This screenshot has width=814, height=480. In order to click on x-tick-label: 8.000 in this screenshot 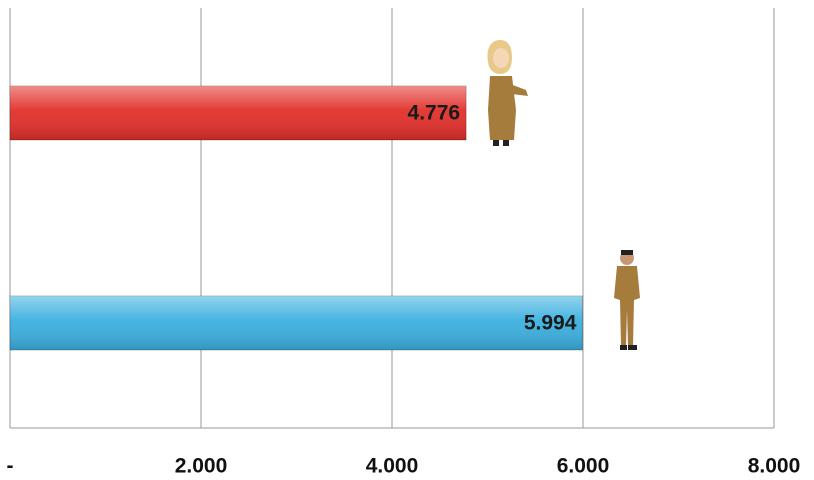, I will do `click(774, 466)`.